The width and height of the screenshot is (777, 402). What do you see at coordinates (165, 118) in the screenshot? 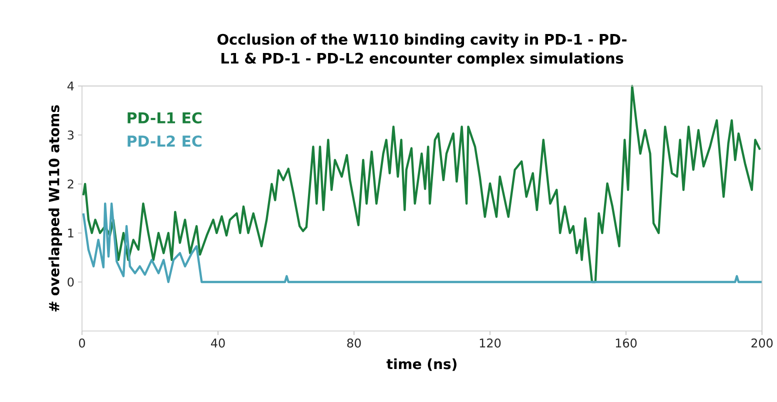
I see `text: PD-L1 EC` at bounding box center [165, 118].